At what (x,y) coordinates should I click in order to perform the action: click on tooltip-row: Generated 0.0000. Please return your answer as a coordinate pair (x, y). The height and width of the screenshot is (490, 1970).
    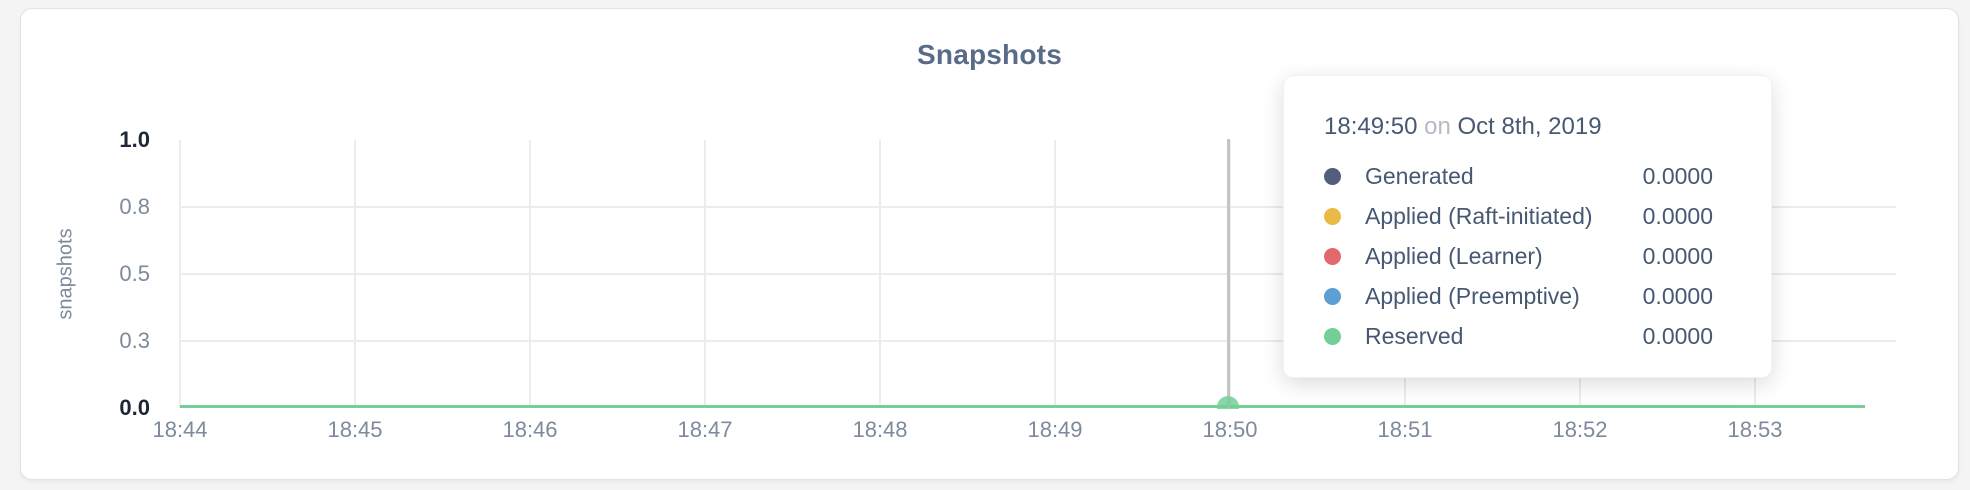
    Looking at the image, I should click on (1518, 176).